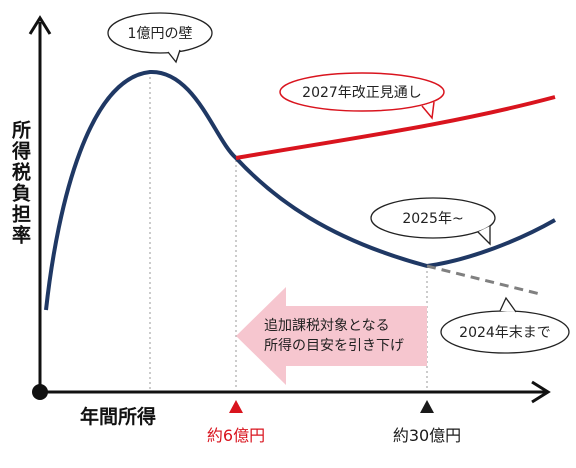 The image size is (576, 468). I want to click on until-2024-callout-text: 2024年末まで, so click(505, 333).